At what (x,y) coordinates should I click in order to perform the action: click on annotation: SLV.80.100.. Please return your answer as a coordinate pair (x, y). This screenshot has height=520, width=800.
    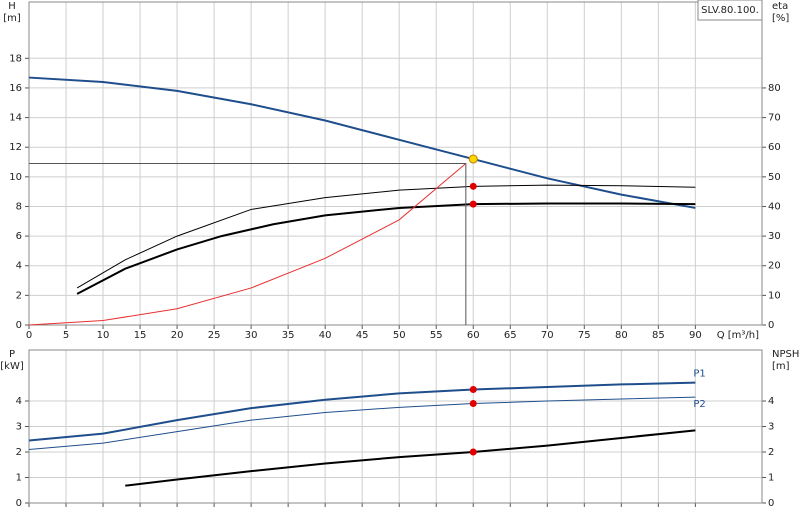
    Looking at the image, I should click on (730, 10).